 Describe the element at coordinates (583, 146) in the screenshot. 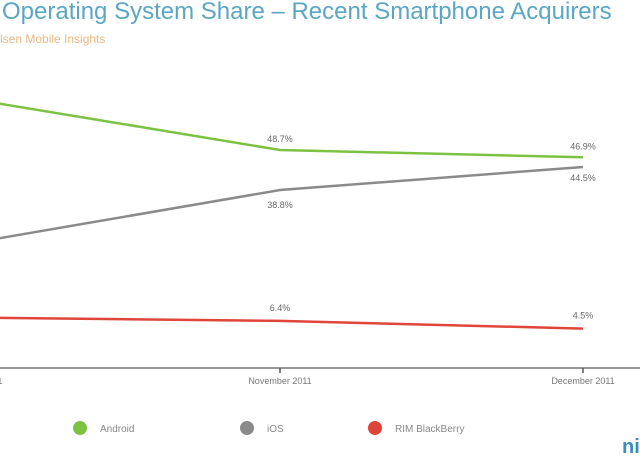

I see `data-label: 46.9%` at that location.